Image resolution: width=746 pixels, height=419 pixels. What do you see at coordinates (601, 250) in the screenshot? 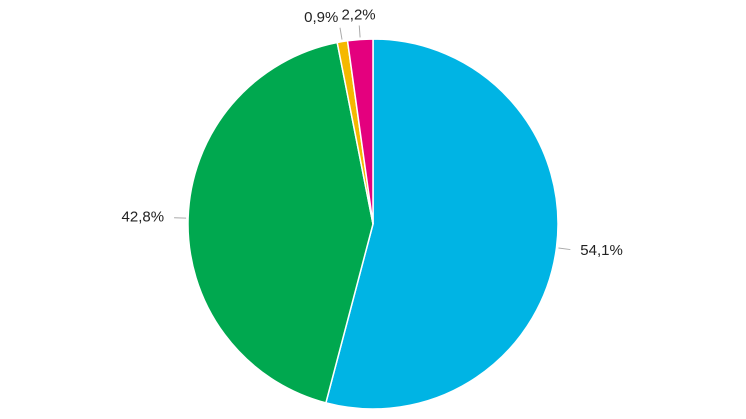
I see `data-label: 54,1%` at bounding box center [601, 250].